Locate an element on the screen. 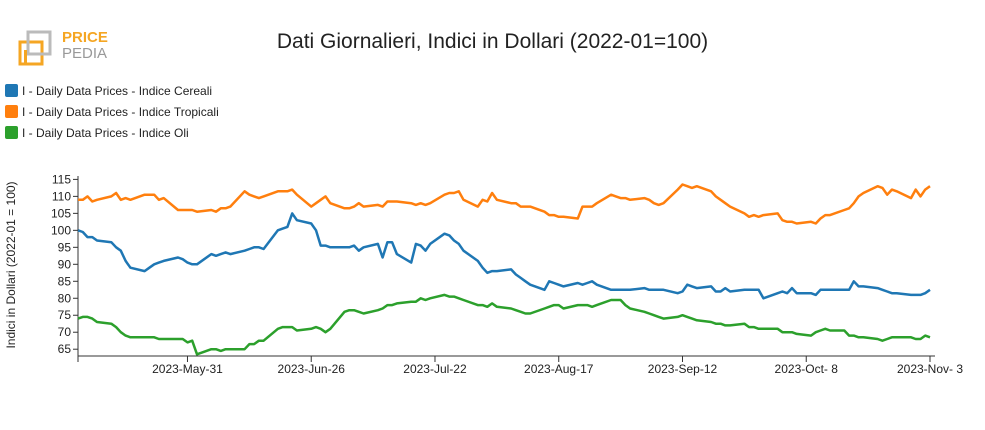 The width and height of the screenshot is (985, 430). x-tick-label: 2023-Sep-12 is located at coordinates (683, 369).